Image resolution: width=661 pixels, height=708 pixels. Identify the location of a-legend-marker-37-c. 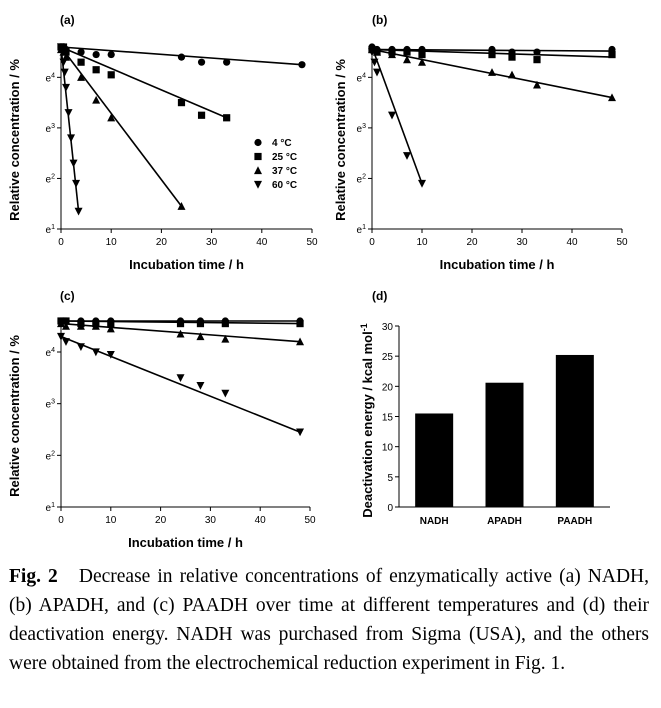
(258, 170).